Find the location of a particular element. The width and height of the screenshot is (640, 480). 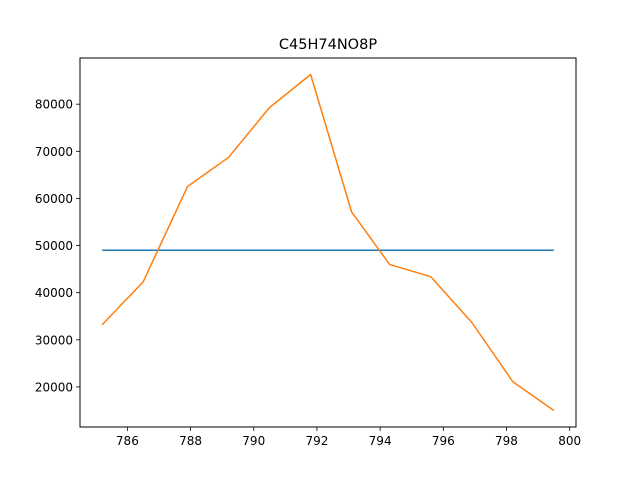

y-tick-label: 70000 is located at coordinates (54, 152).